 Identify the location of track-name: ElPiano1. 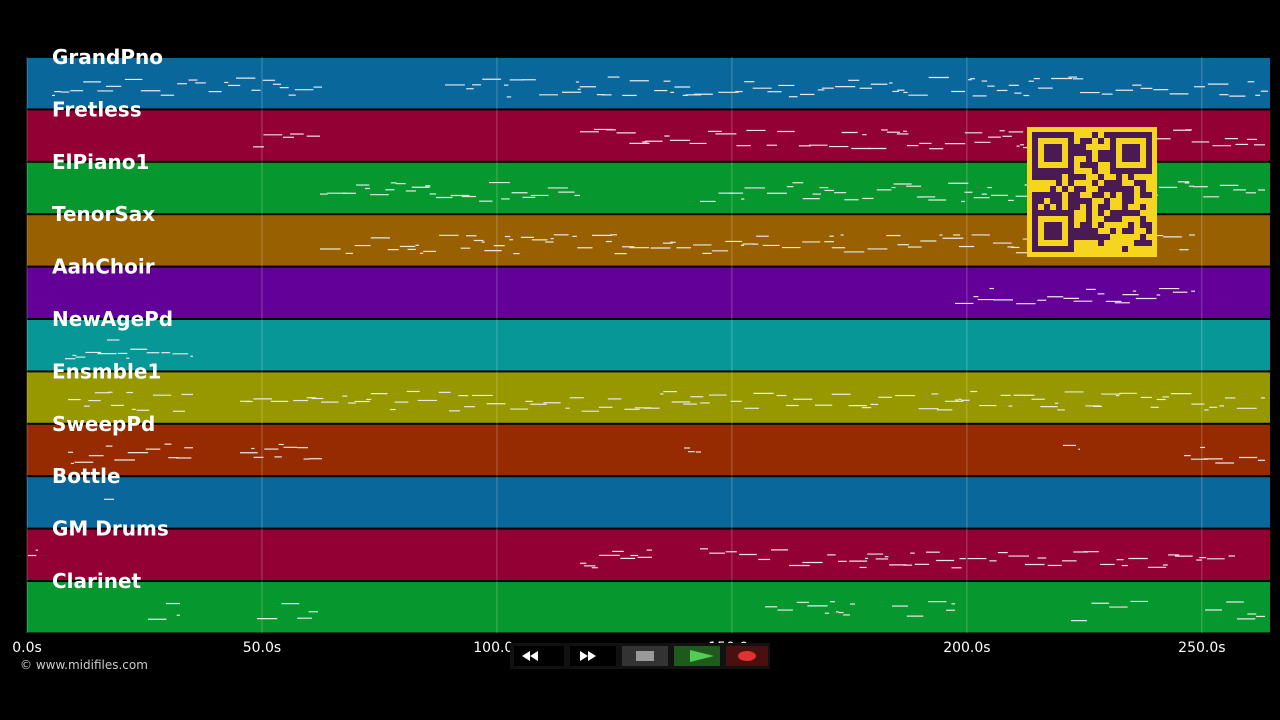
(100, 162).